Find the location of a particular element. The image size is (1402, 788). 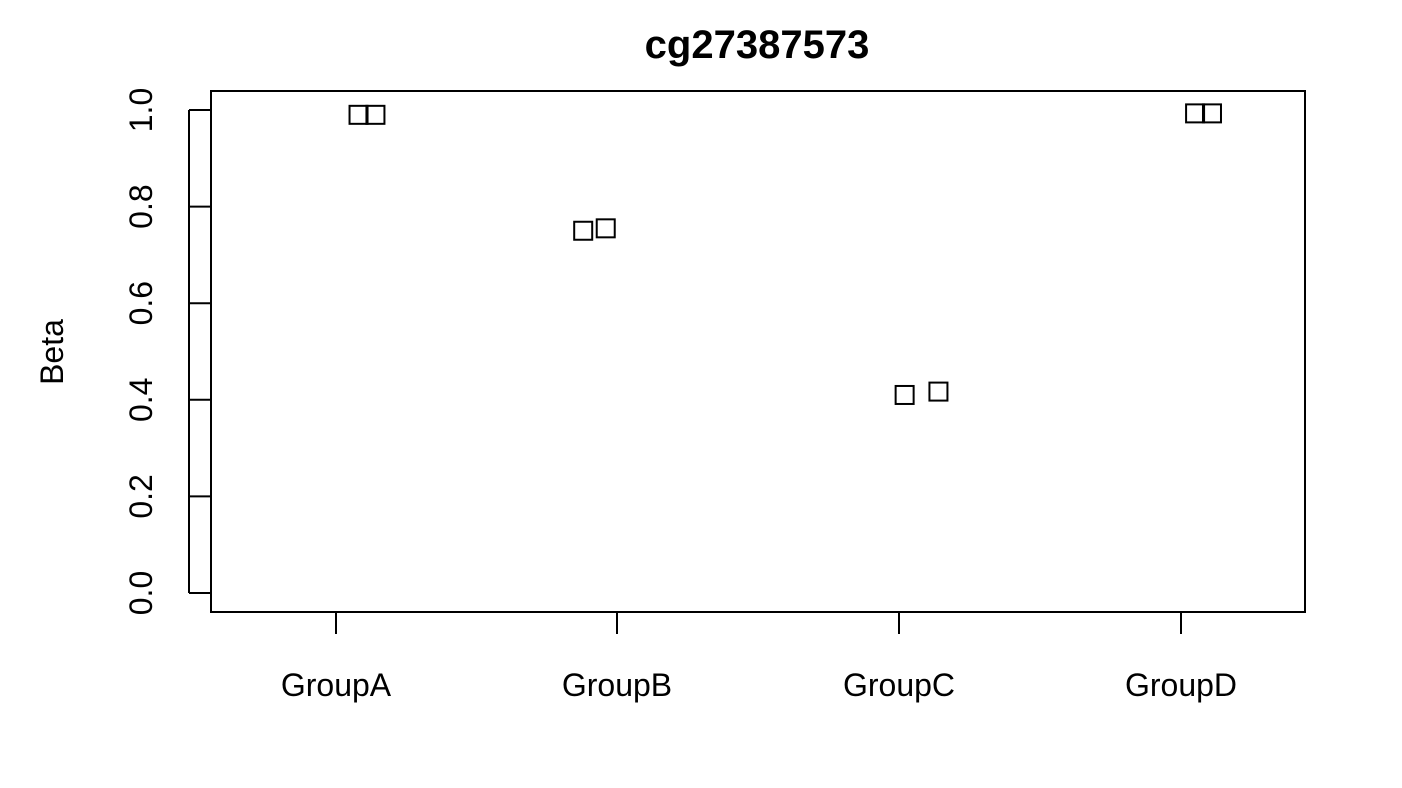

x-tick-label: GroupB is located at coordinates (617, 685).